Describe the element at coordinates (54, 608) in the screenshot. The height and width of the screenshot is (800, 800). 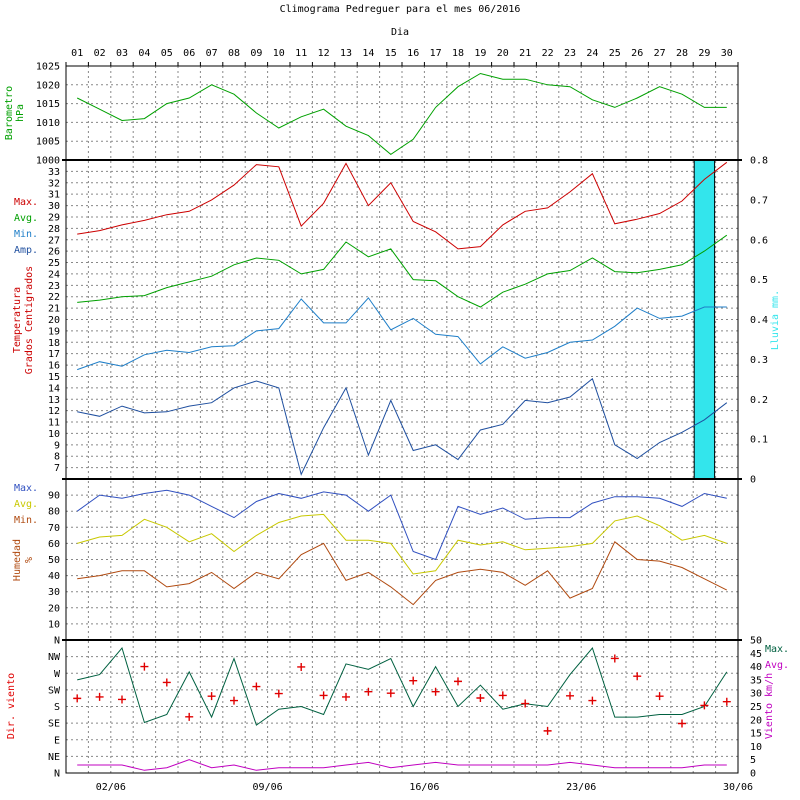
I see `humidity-tick: 20` at that location.